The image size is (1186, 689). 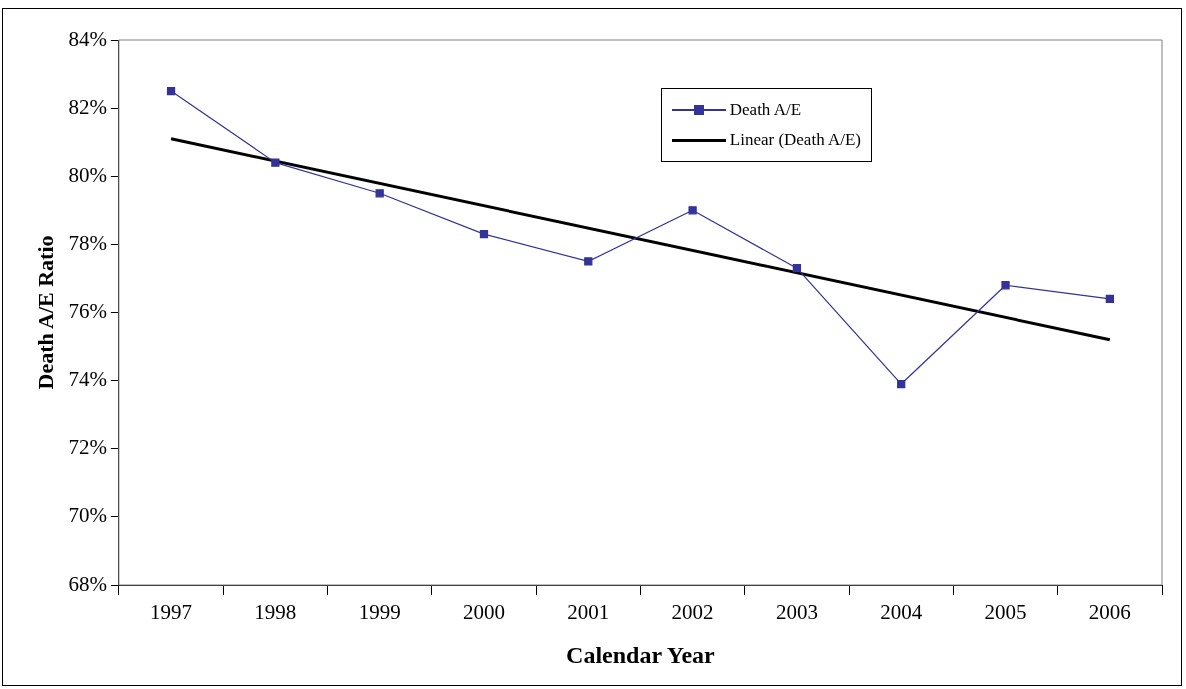 What do you see at coordinates (87, 106) in the screenshot?
I see `y-tick-label: 82%` at bounding box center [87, 106].